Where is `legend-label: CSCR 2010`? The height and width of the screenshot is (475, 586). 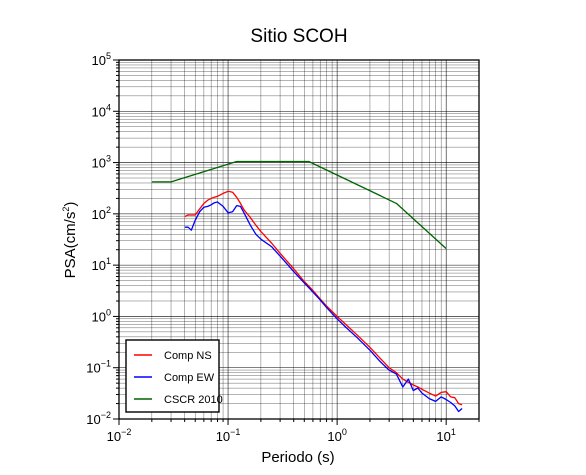 legend-label: CSCR 2010 is located at coordinates (193, 400).